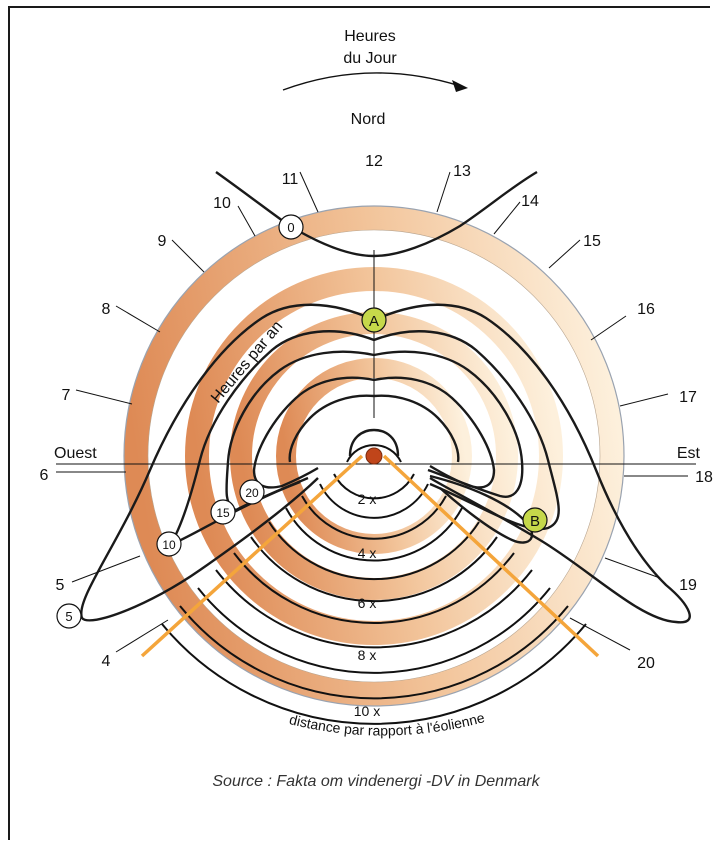 The height and width of the screenshot is (846, 716). I want to click on hour-label-14: 14, so click(530, 201).